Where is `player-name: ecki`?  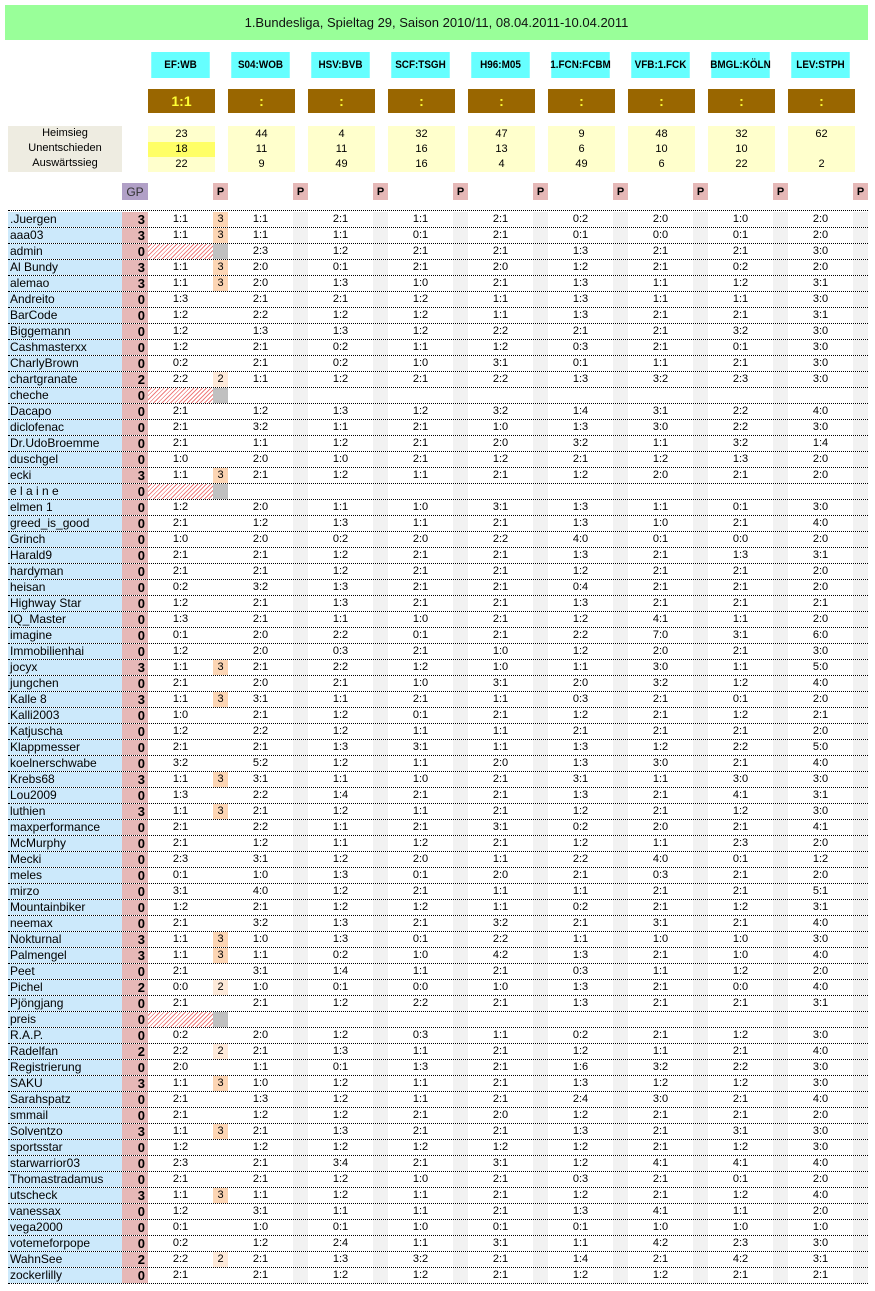
player-name: ecki is located at coordinates (65, 475).